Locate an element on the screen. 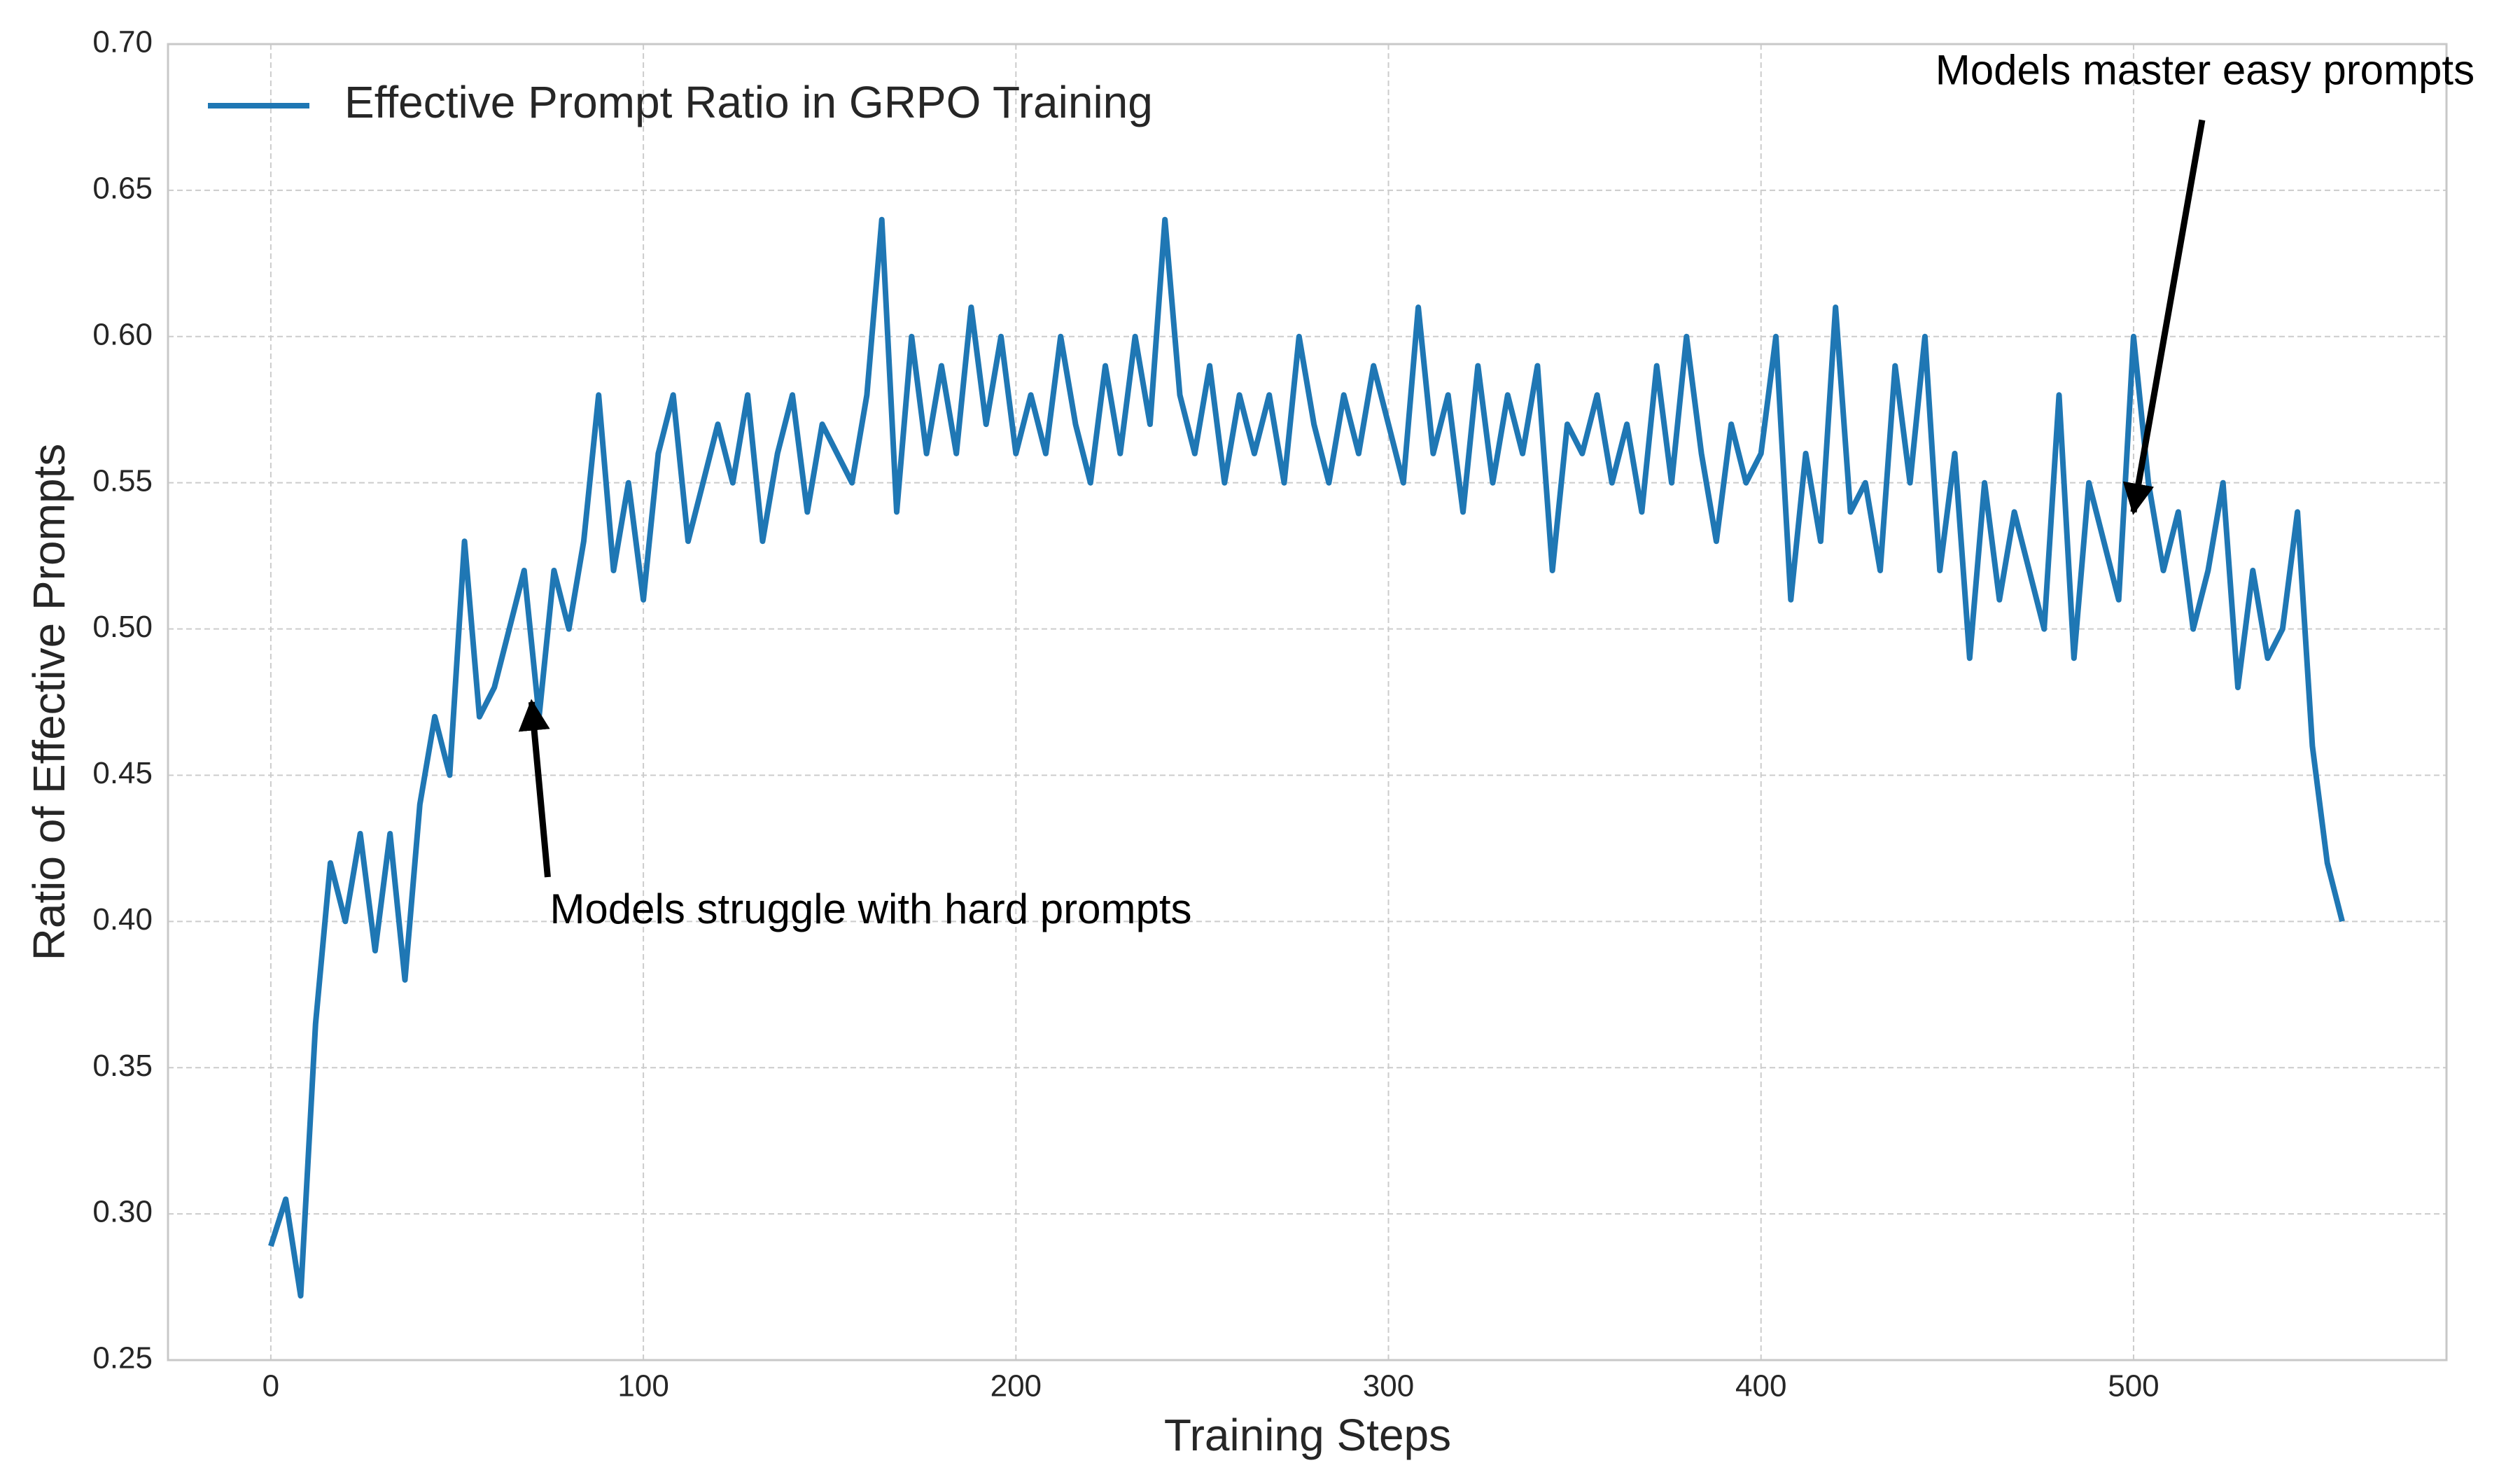 Image resolution: width=2520 pixels, height=1470 pixels. x-tick-label: 400 is located at coordinates (1760, 1386).